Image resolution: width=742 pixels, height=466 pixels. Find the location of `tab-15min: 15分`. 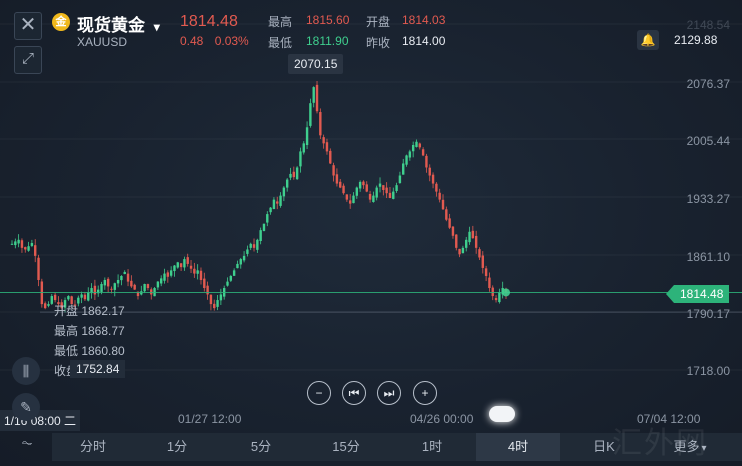

tab-15min: 15分 is located at coordinates (346, 446).